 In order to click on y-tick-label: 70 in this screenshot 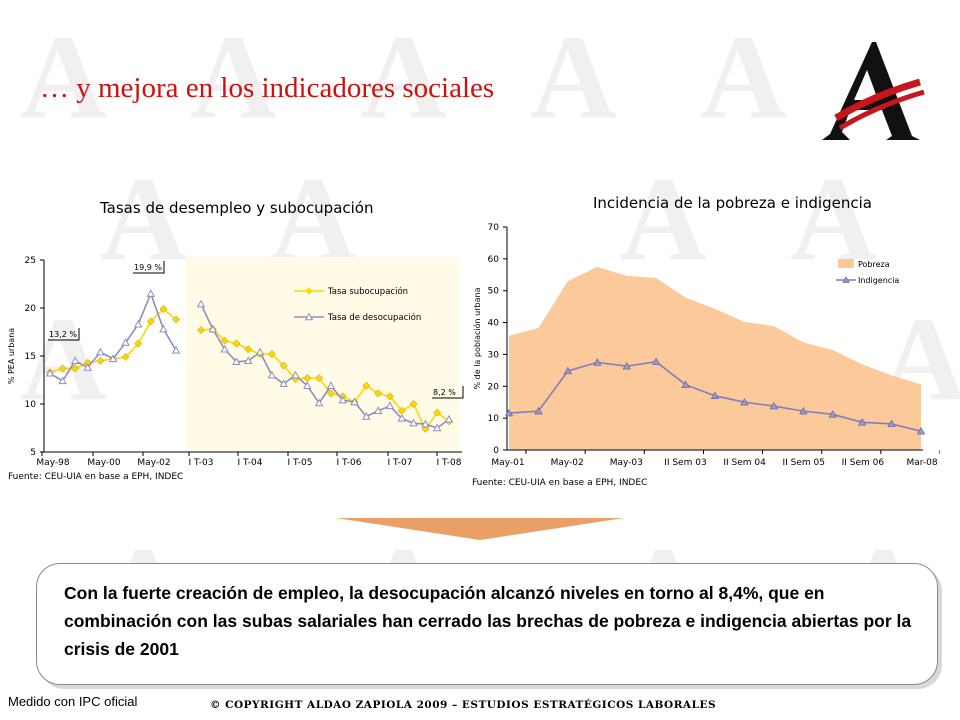, I will do `click(494, 228)`.